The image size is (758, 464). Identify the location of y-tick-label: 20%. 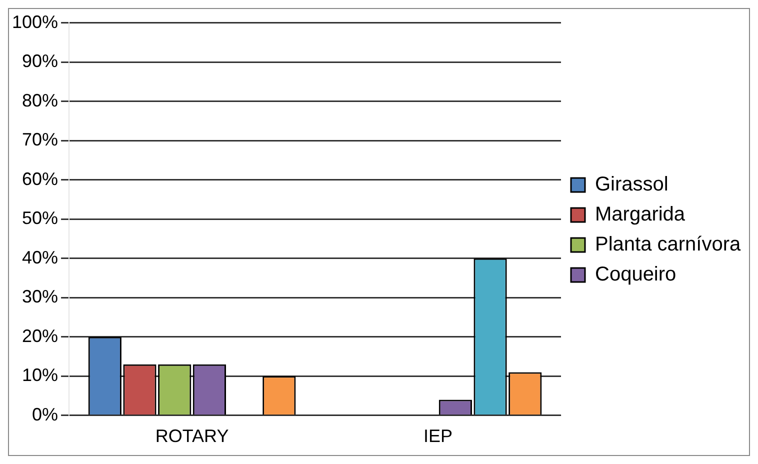
(40, 336).